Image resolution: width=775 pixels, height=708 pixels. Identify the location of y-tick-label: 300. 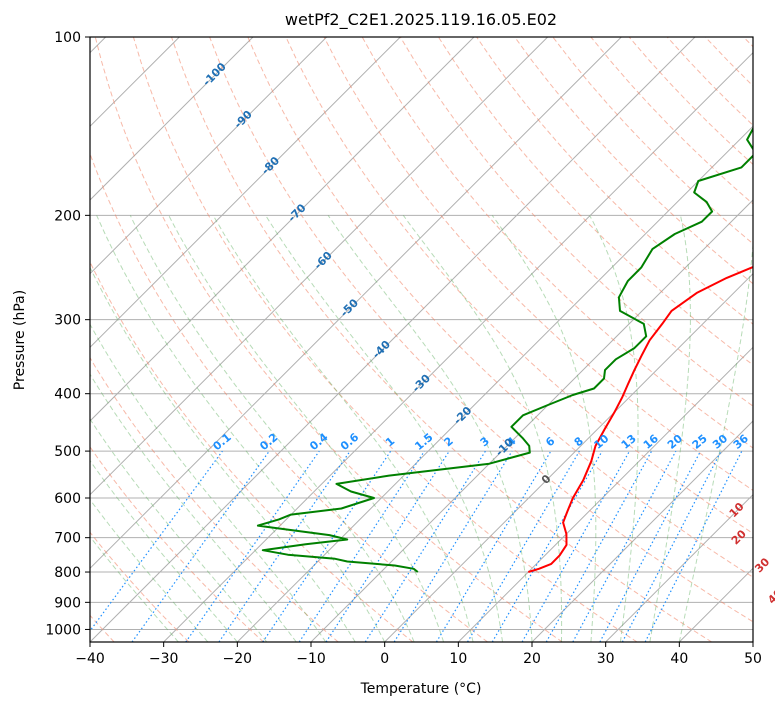
(67, 321).